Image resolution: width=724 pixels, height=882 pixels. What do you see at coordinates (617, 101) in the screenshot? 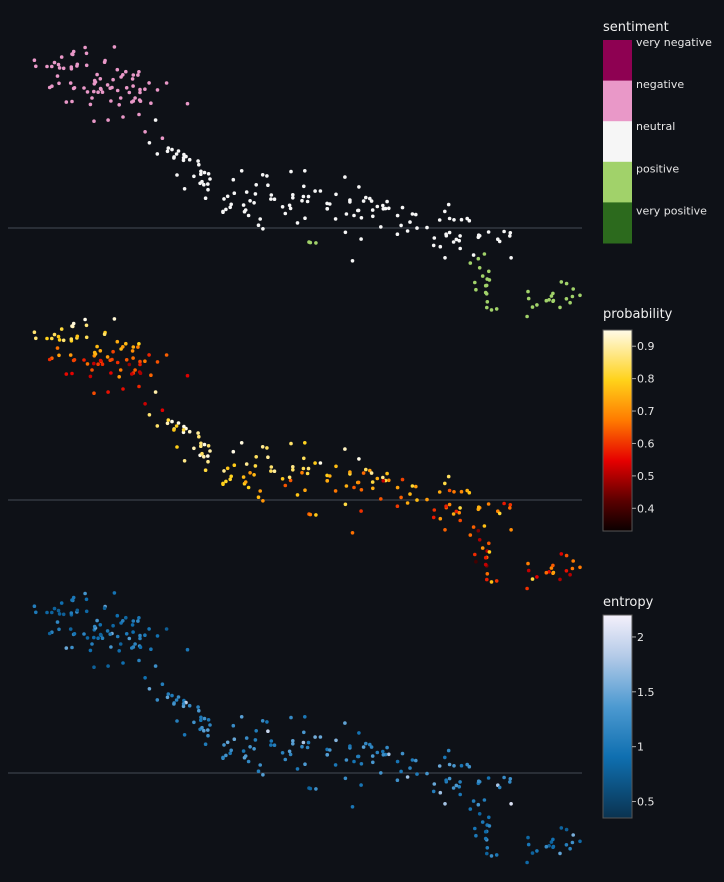
I see `legend-swatch-negative` at bounding box center [617, 101].